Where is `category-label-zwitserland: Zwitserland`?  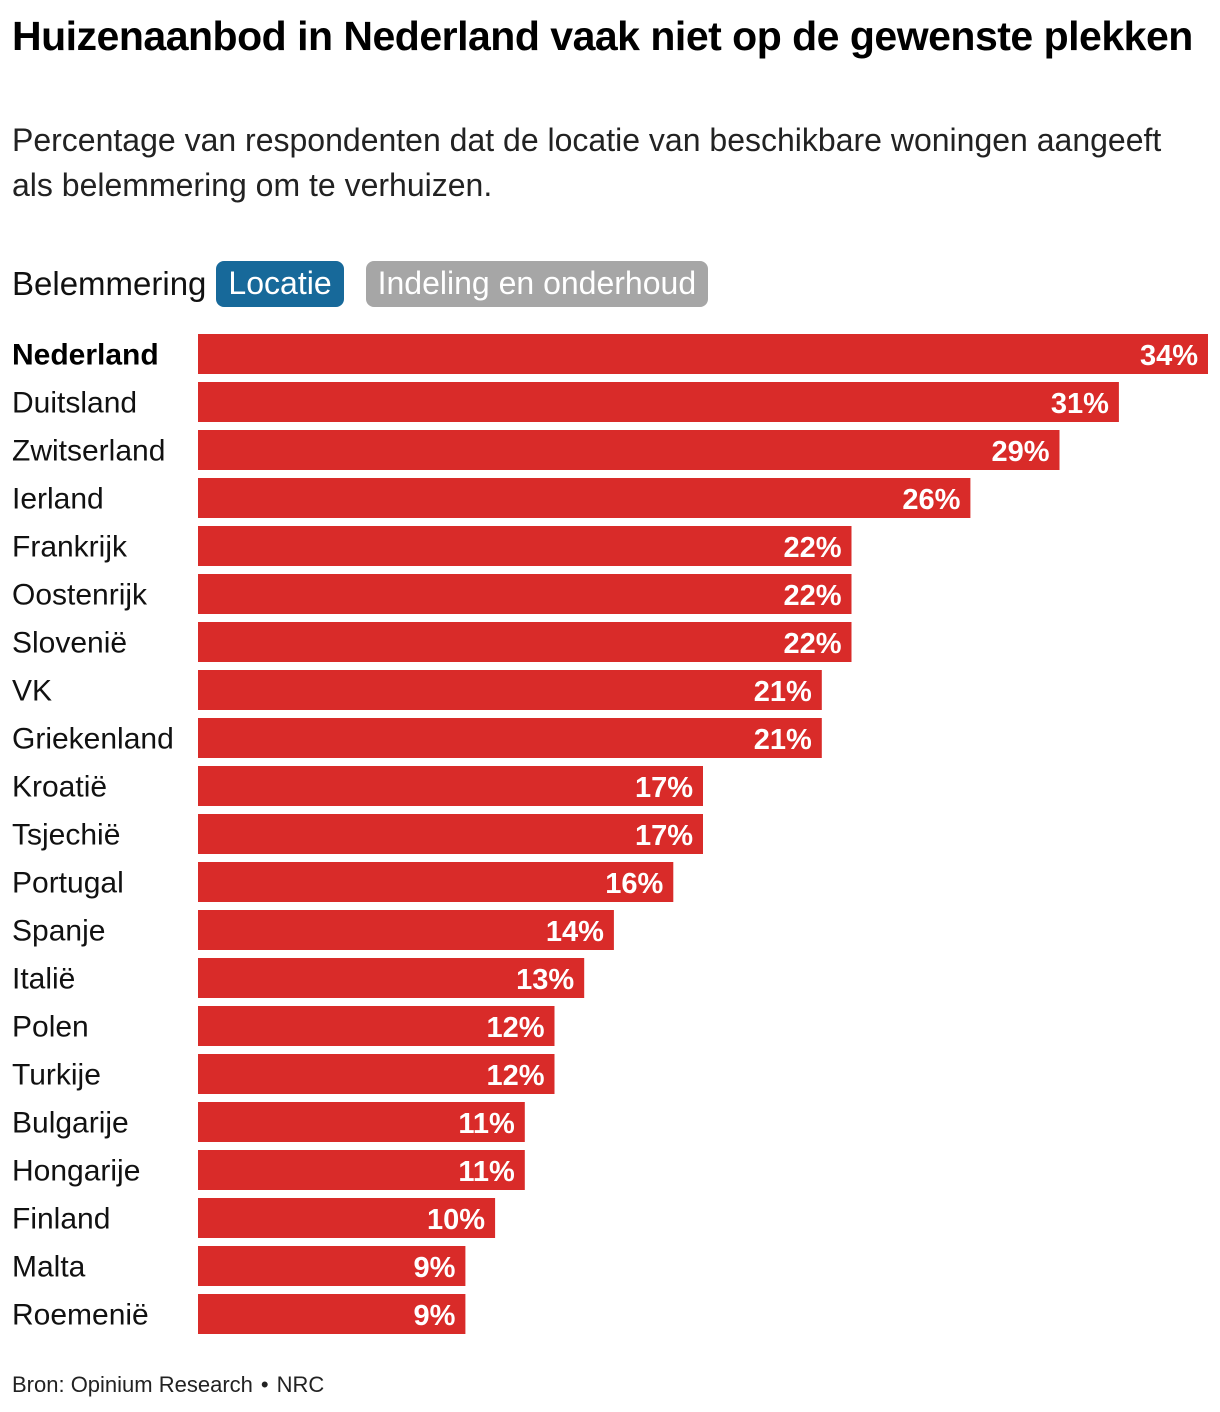 category-label-zwitserland: Zwitserland is located at coordinates (88, 451).